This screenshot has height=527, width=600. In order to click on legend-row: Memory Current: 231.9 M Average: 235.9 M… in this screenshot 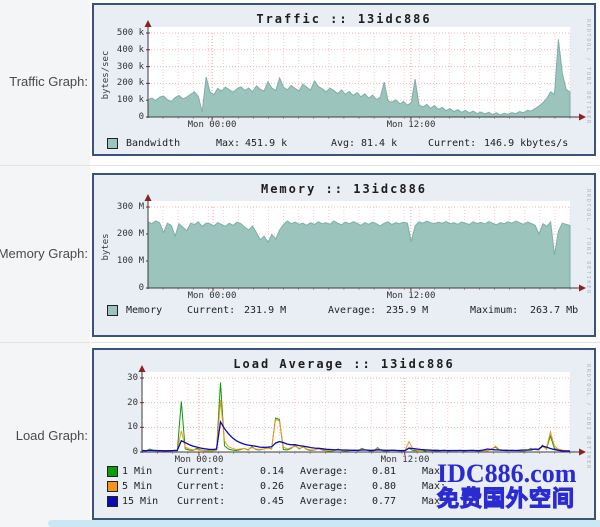, I will do `click(344, 311)`.